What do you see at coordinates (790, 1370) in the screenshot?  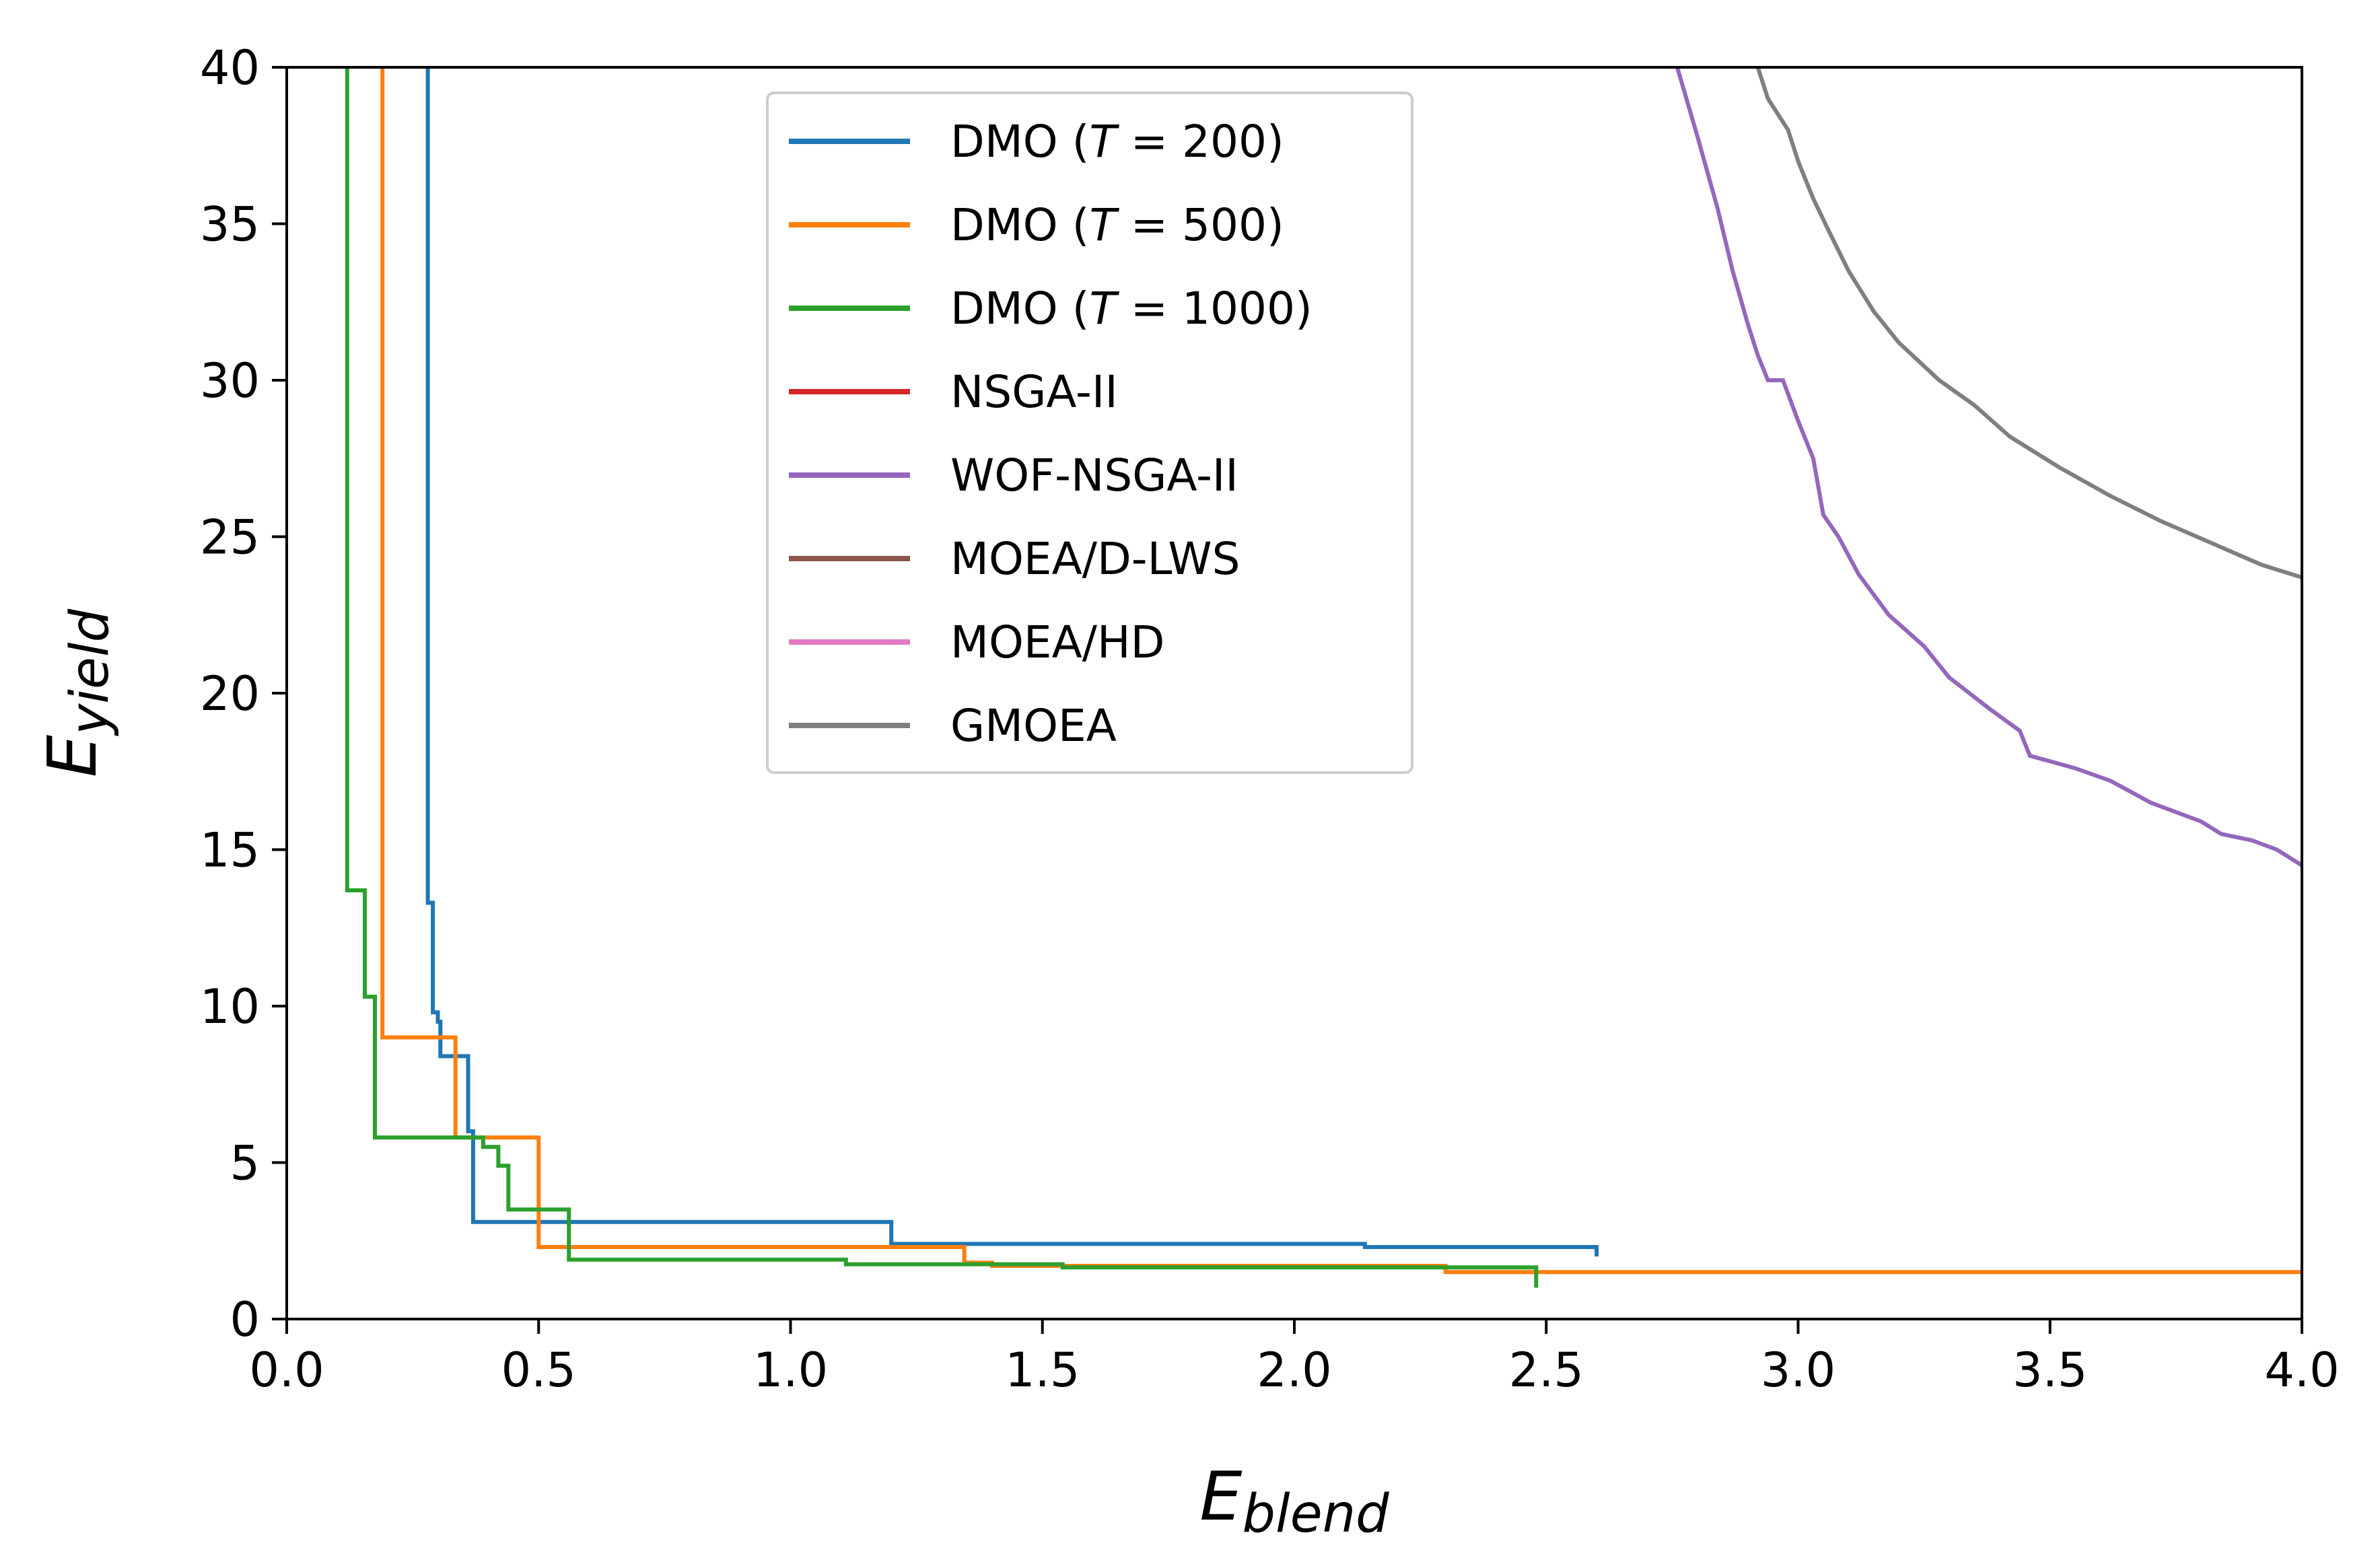 I see `x-tick-label: 1.0` at bounding box center [790, 1370].